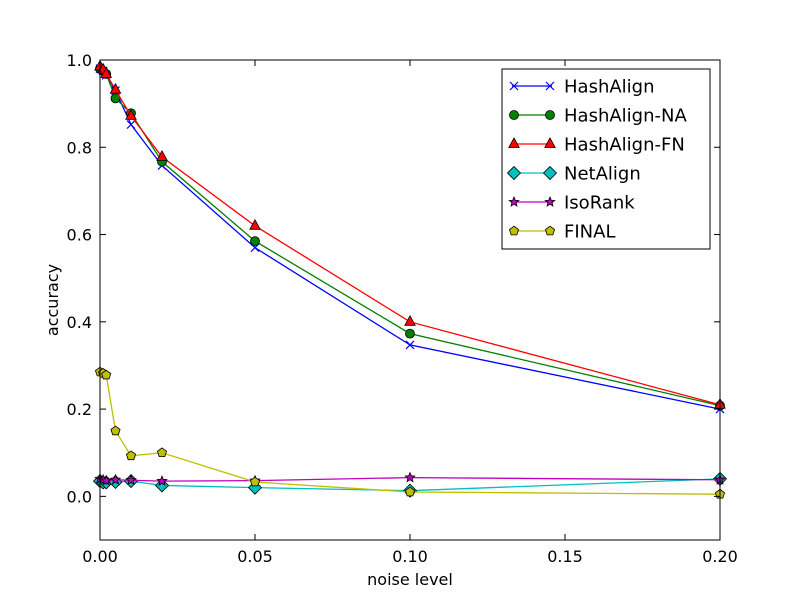 Image resolution: width=800 pixels, height=600 pixels. What do you see at coordinates (720, 556) in the screenshot?
I see `x-tick-label: 0.20` at bounding box center [720, 556].